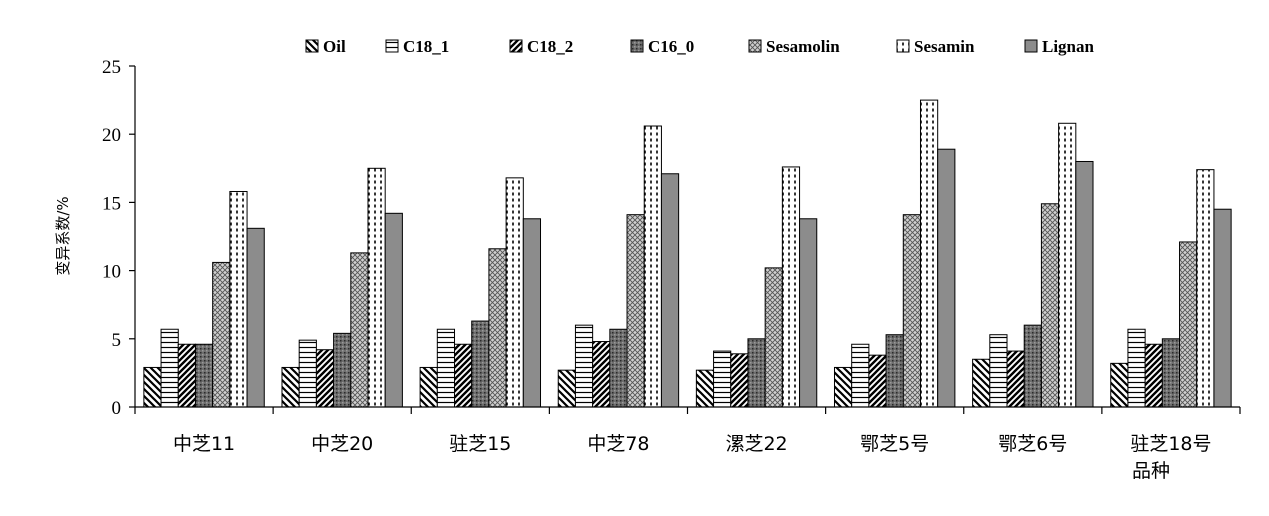 The height and width of the screenshot is (516, 1269). What do you see at coordinates (671, 46) in the screenshot?
I see `legend-label: C16_0` at bounding box center [671, 46].